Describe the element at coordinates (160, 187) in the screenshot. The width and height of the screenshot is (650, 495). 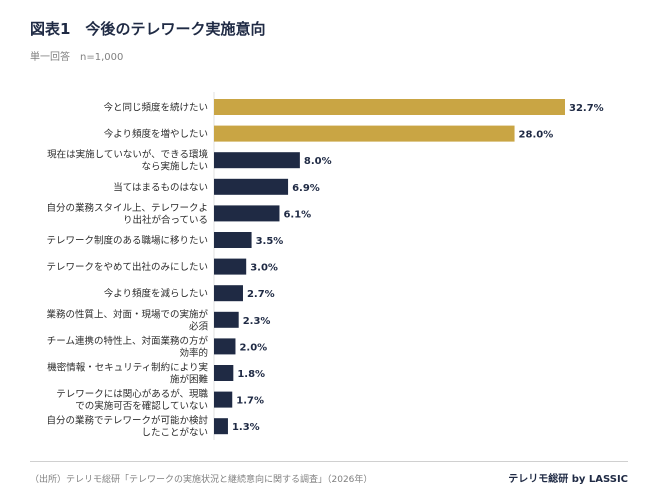
I see `category-label-4: 当てはまるものはない` at that location.